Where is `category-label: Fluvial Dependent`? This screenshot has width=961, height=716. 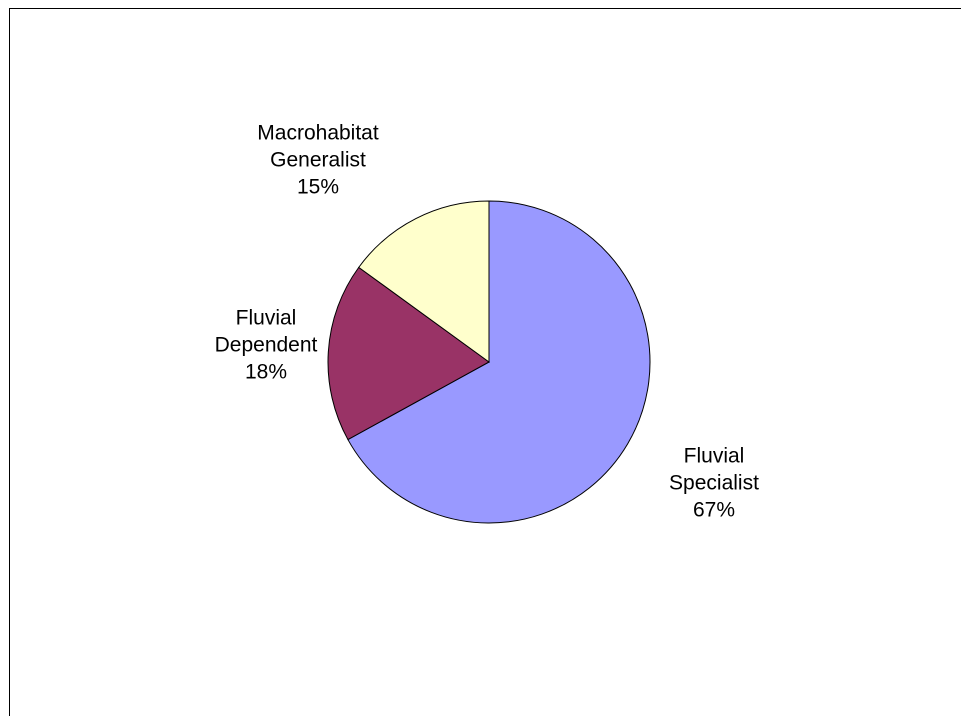
category-label: Fluvial Dependent is located at coordinates (266, 331).